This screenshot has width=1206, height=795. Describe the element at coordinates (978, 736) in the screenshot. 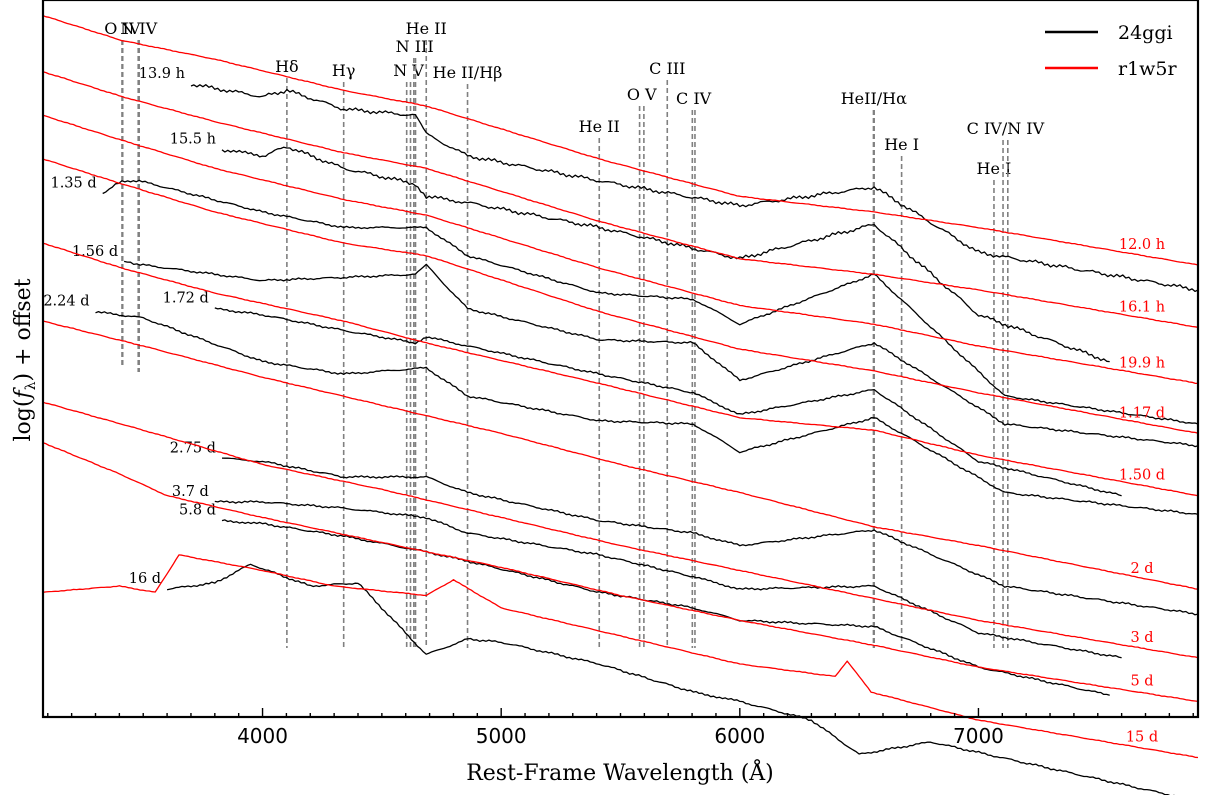

I see `x-tick-label: 7000` at that location.